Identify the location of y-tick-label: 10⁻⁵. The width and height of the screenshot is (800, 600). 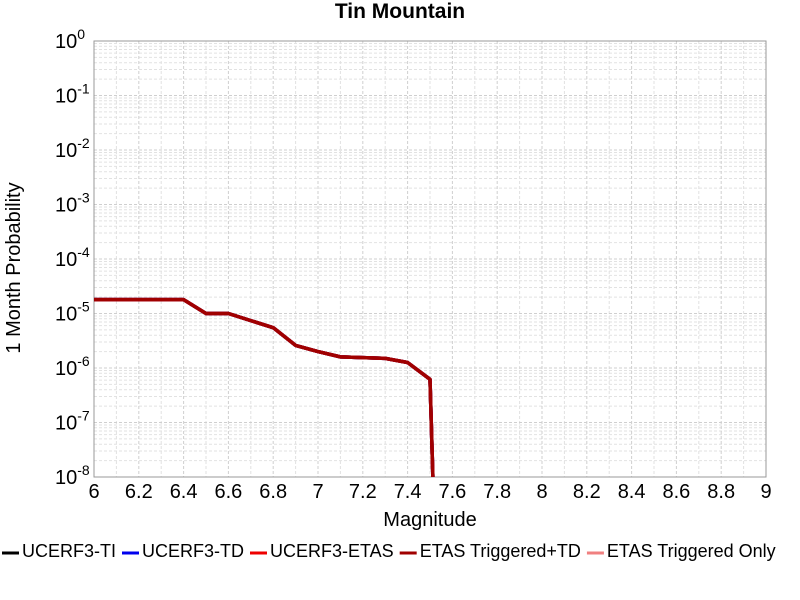
(72, 312).